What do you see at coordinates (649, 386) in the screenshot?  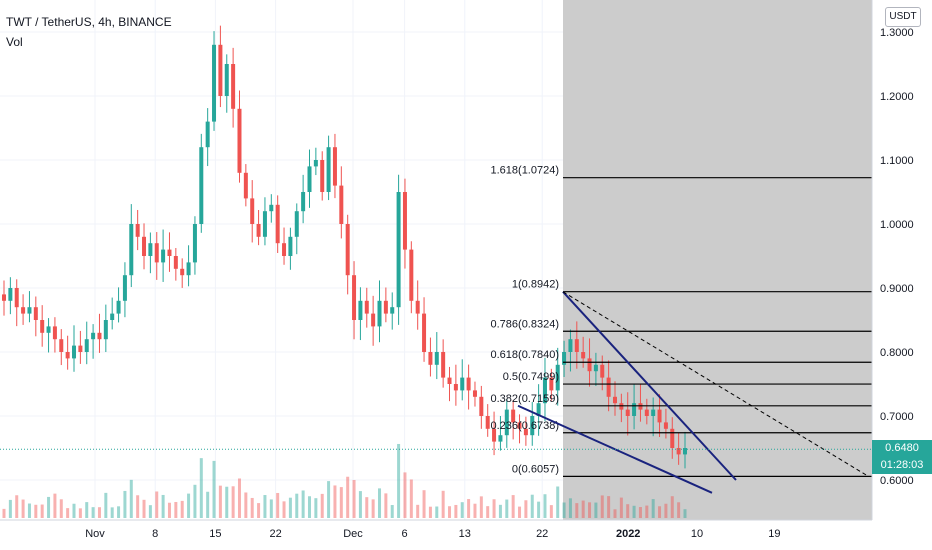 I see `wedge-upper-trendline` at bounding box center [649, 386].